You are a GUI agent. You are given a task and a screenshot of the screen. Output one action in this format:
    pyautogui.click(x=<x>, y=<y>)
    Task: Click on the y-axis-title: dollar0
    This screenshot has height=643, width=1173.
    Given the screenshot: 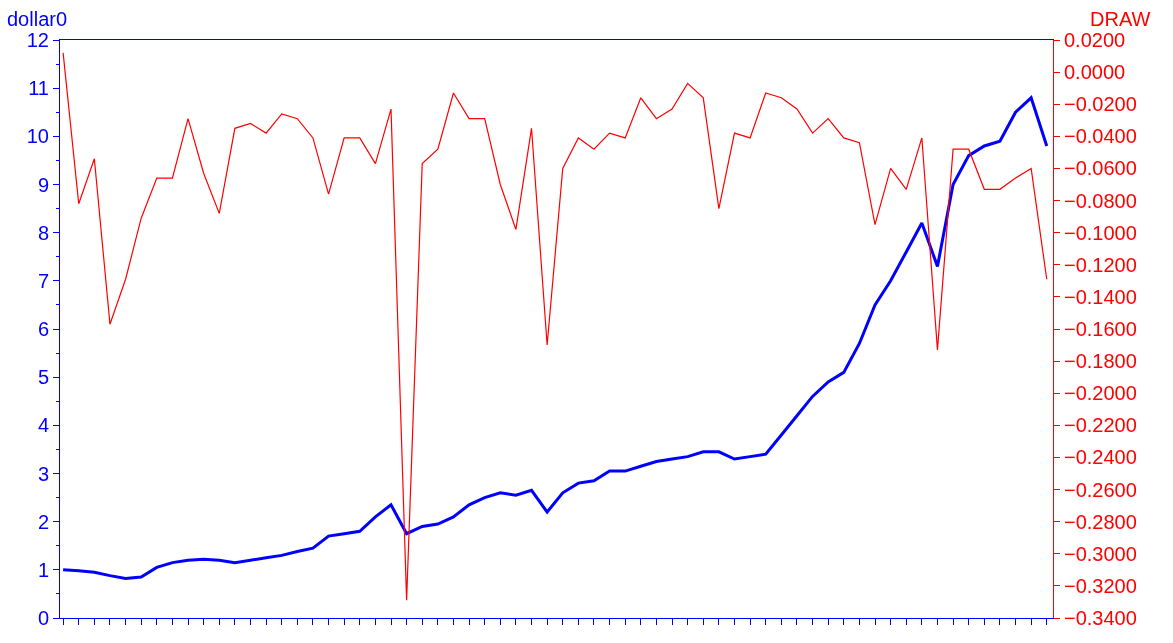 What is the action you would take?
    pyautogui.click(x=37, y=19)
    